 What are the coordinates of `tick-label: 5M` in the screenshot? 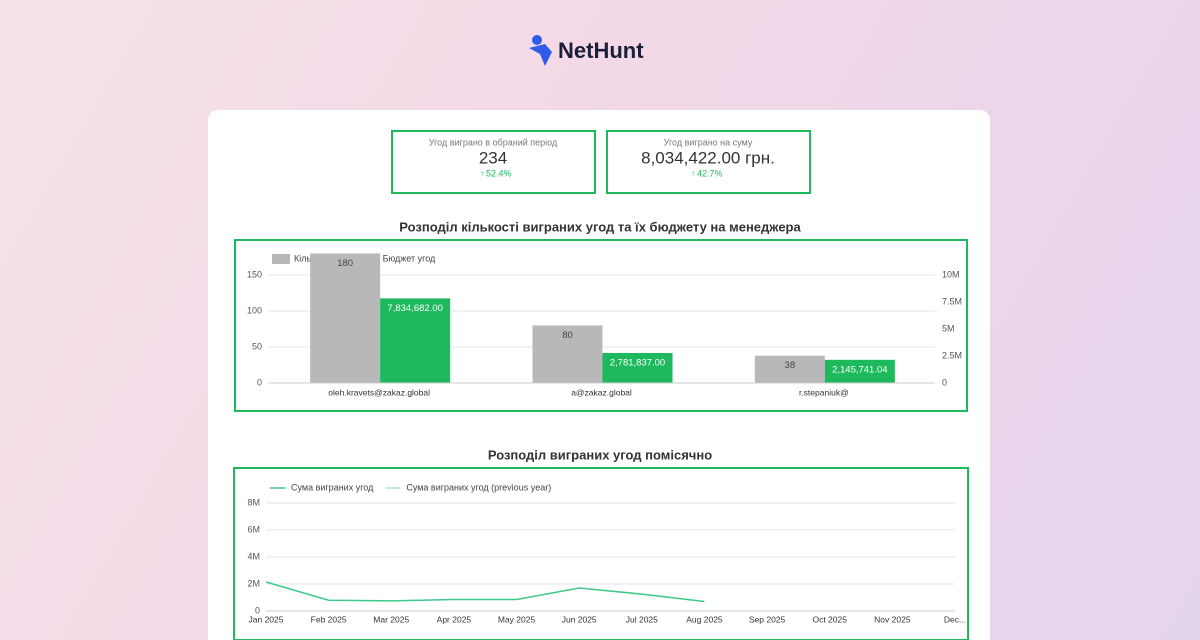 It's located at (948, 328).